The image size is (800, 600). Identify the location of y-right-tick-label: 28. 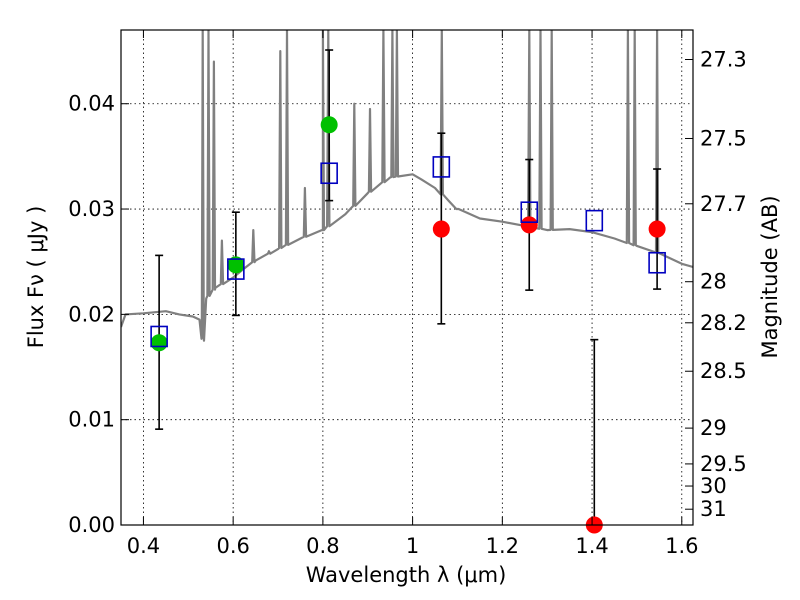
(713, 282).